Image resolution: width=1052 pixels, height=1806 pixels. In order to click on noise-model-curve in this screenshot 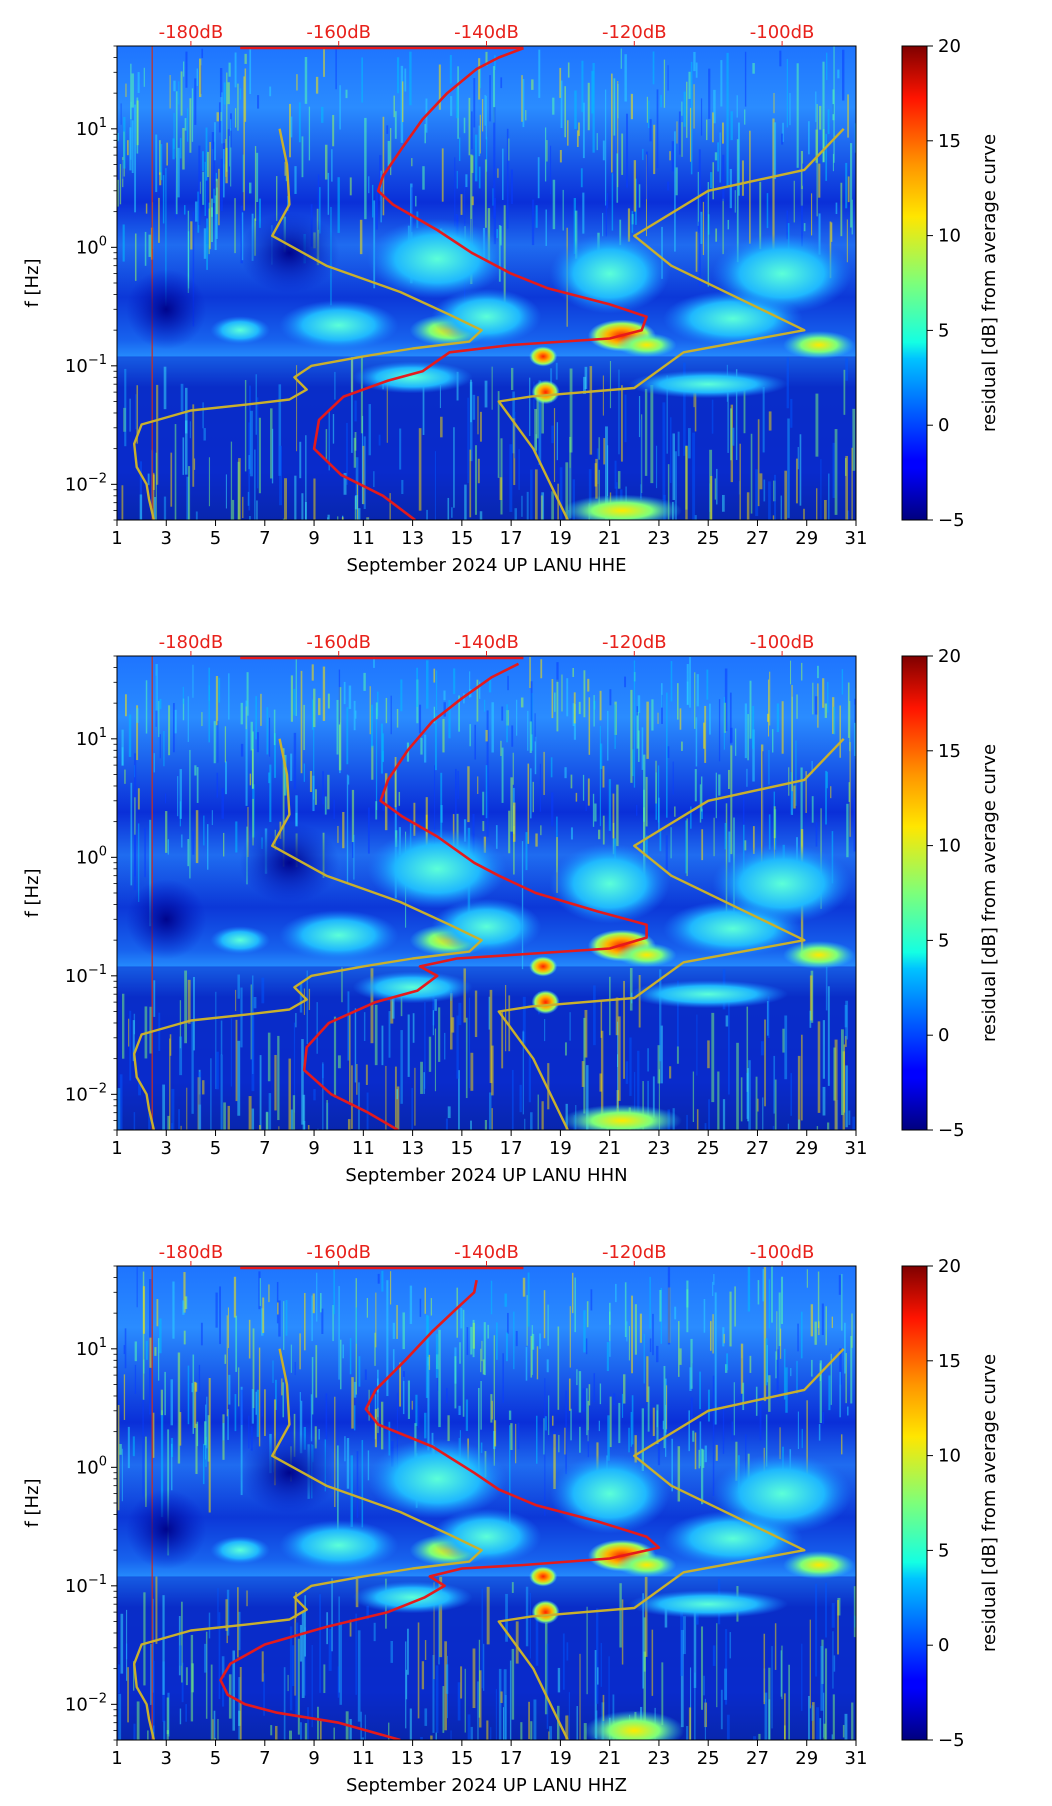, I will do `click(308, 1544)`.